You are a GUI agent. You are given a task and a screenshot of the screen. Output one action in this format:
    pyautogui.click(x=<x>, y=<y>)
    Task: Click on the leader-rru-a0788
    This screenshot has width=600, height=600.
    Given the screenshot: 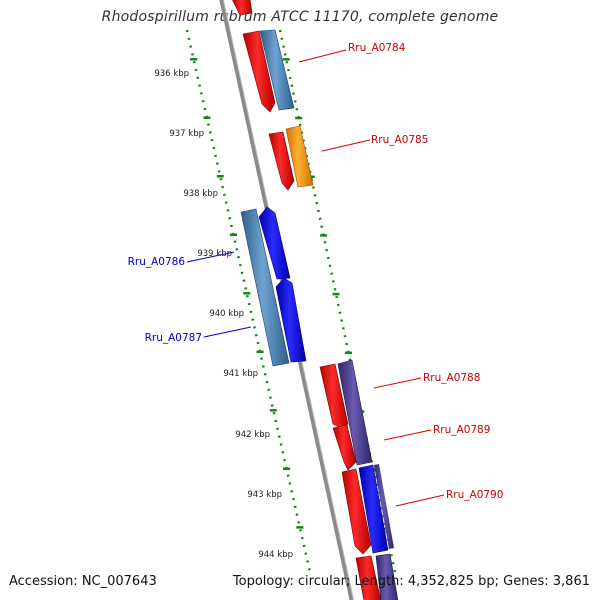 What is the action you would take?
    pyautogui.click(x=397, y=383)
    